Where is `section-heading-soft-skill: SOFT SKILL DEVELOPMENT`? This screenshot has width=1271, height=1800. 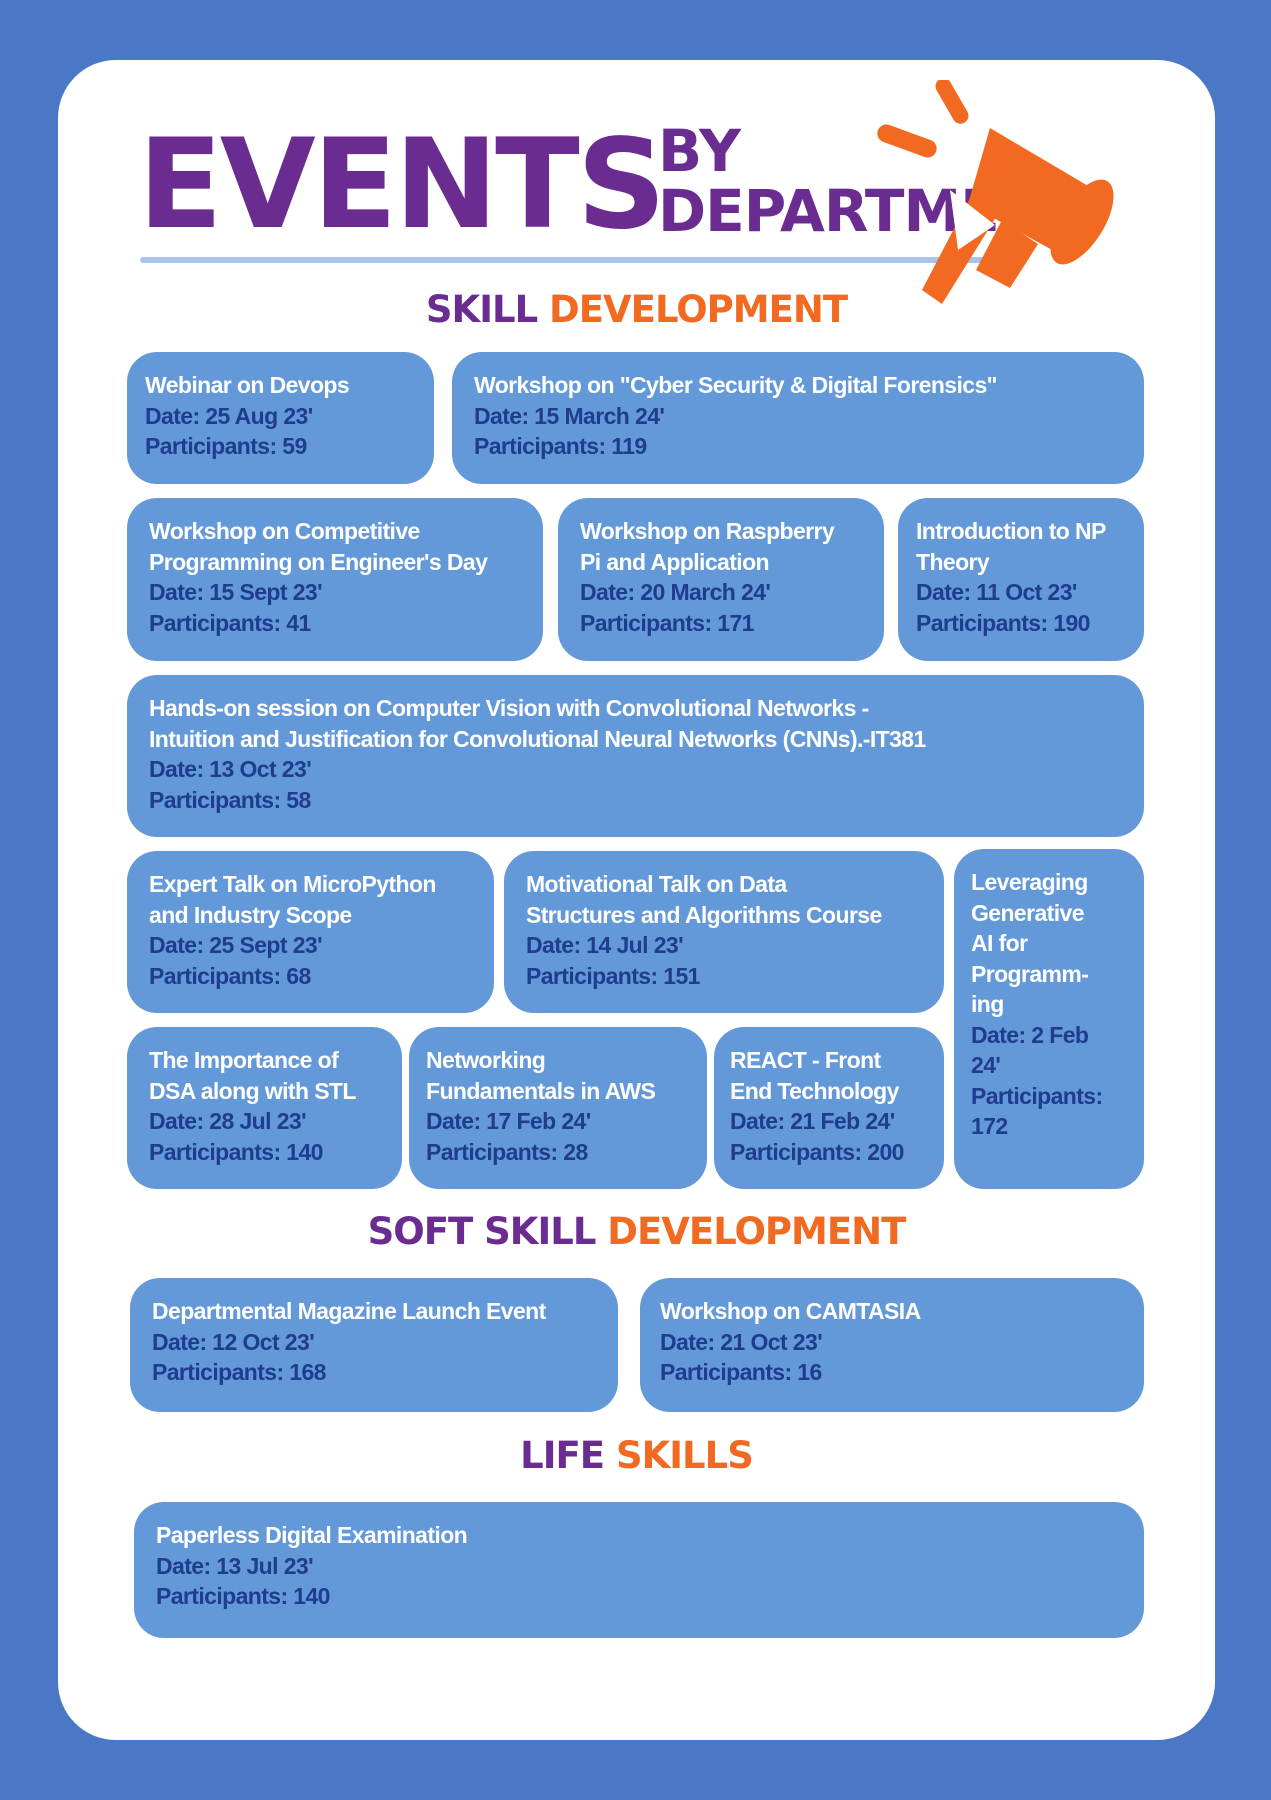 section-heading-soft-skill: SOFT SKILL DEVELOPMENT is located at coordinates (637, 1231).